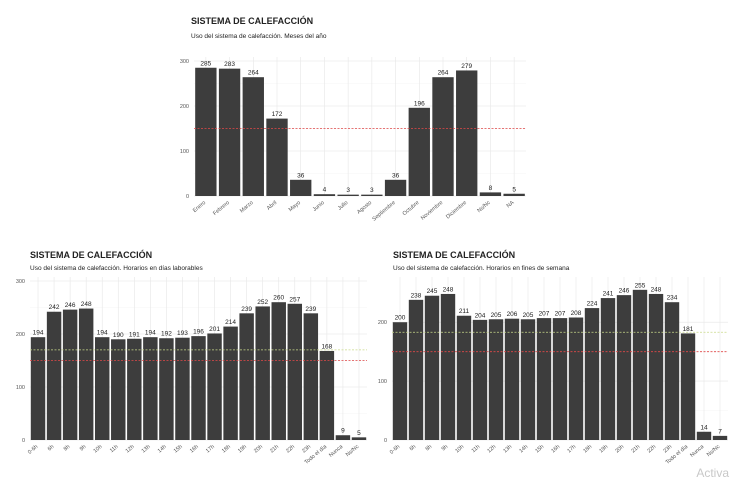 The height and width of the screenshot is (482, 733). What do you see at coordinates (704, 427) in the screenshot?
I see `bar-value-label: 14` at bounding box center [704, 427].